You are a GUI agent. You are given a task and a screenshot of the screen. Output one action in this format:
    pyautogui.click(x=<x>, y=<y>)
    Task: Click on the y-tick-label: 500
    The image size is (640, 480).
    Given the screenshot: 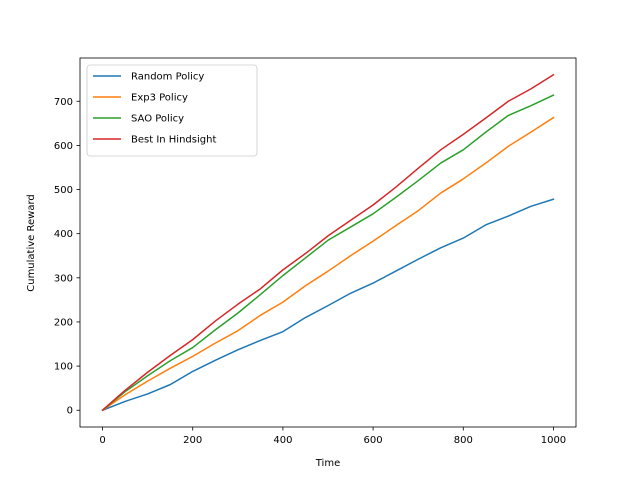 What is the action you would take?
    pyautogui.click(x=63, y=190)
    